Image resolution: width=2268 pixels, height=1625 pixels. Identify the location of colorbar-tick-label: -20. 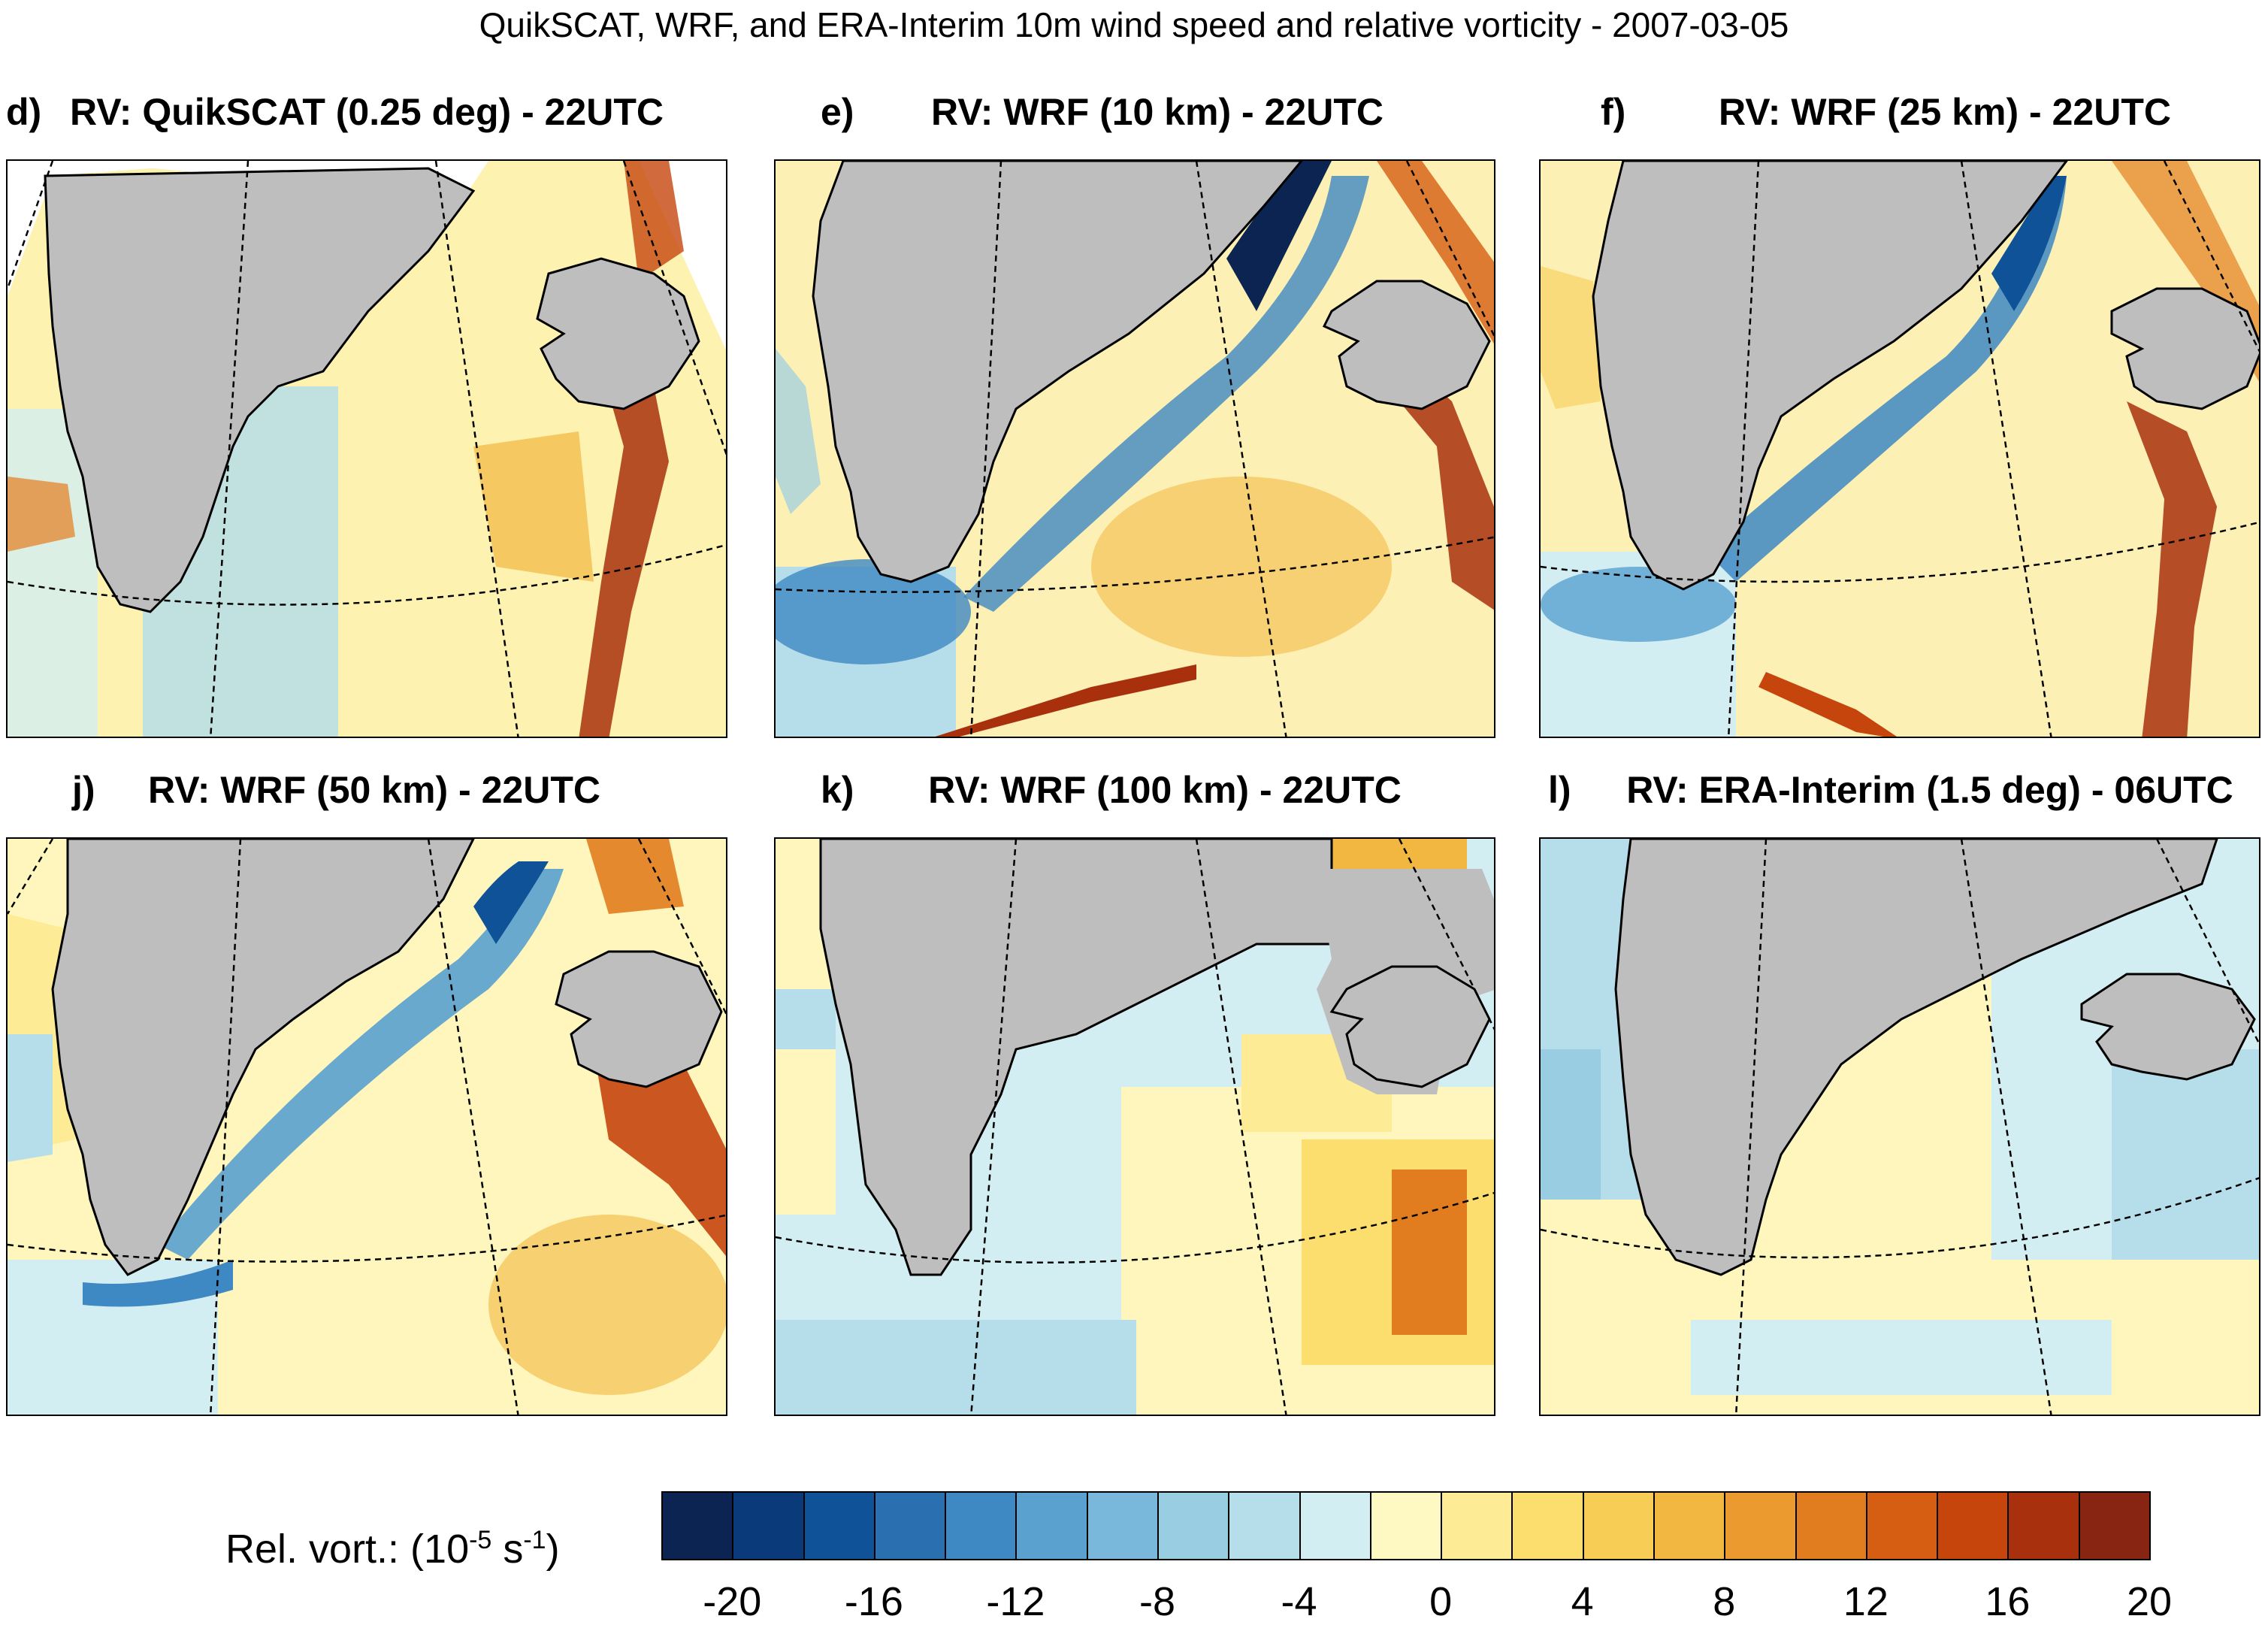
(732, 1601).